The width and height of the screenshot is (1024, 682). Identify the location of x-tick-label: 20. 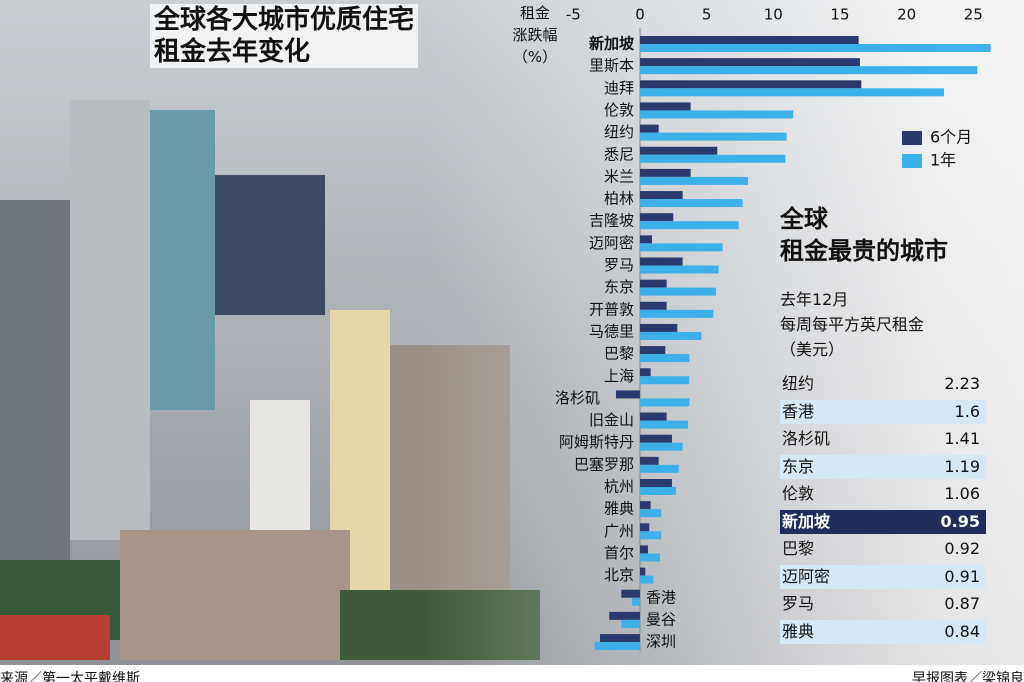
(906, 15).